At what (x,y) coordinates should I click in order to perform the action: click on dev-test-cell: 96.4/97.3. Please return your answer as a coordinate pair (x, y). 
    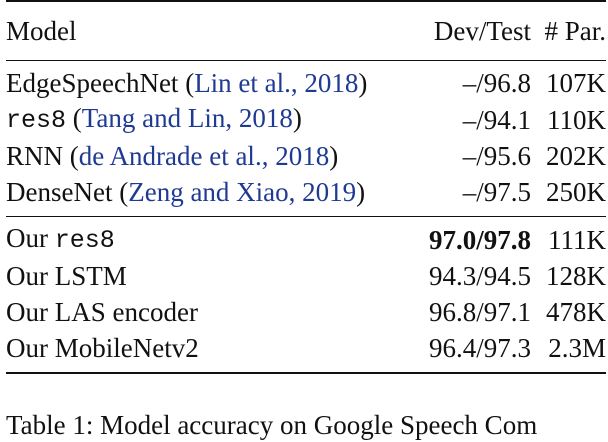
    Looking at the image, I should click on (479, 348).